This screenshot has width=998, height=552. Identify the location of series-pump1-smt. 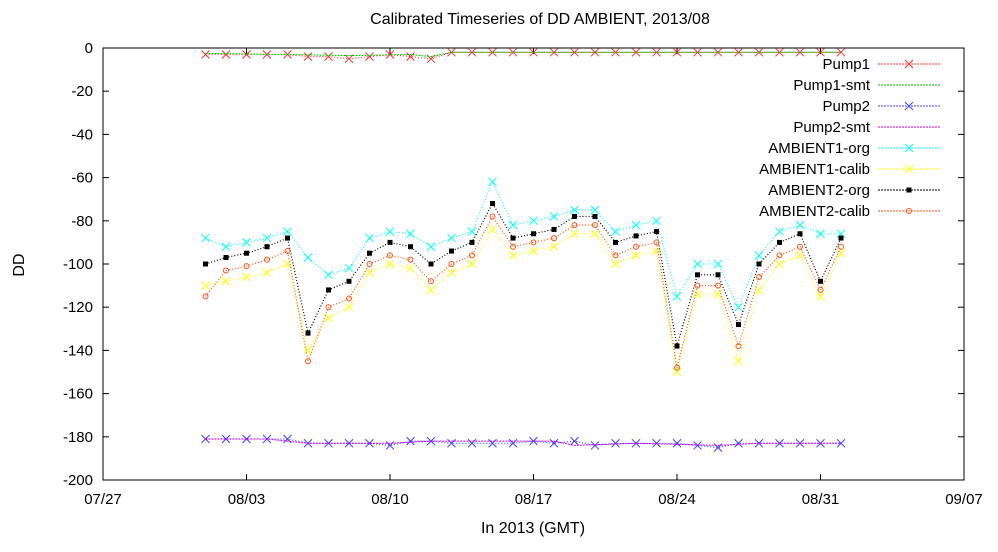
(523, 54).